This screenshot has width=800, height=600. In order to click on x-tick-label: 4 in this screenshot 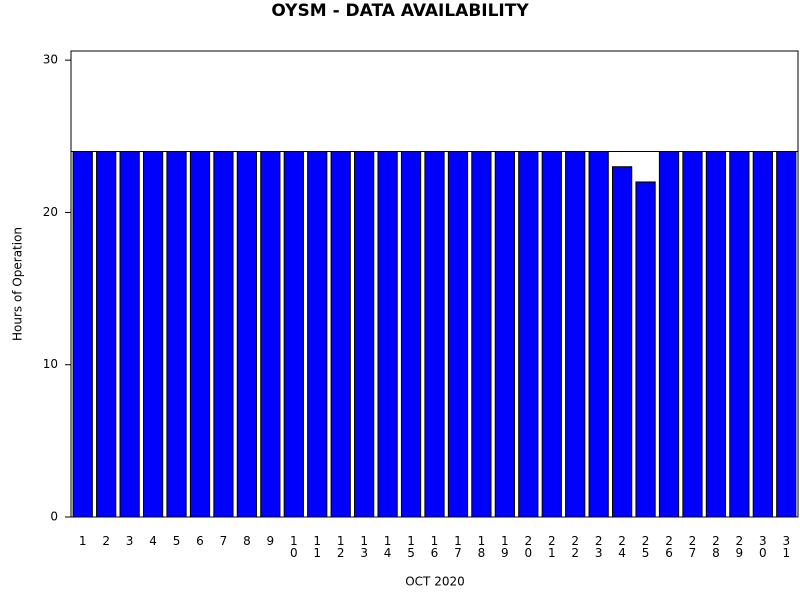, I will do `click(153, 541)`.